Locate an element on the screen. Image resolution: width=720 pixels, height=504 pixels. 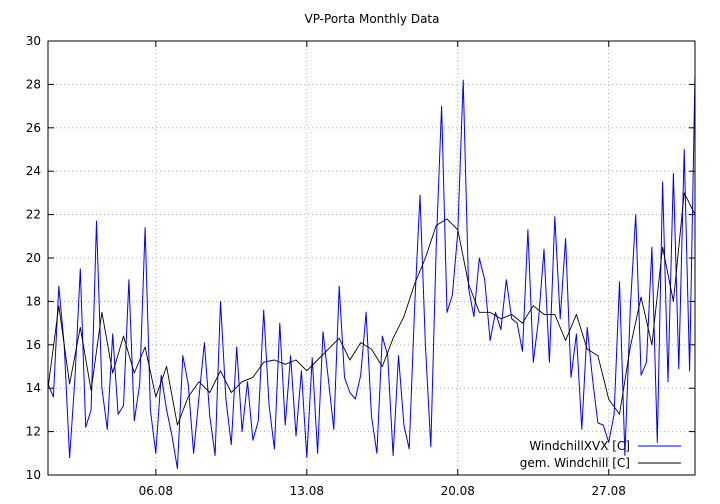
y-tick-label: 26 is located at coordinates (33, 128).